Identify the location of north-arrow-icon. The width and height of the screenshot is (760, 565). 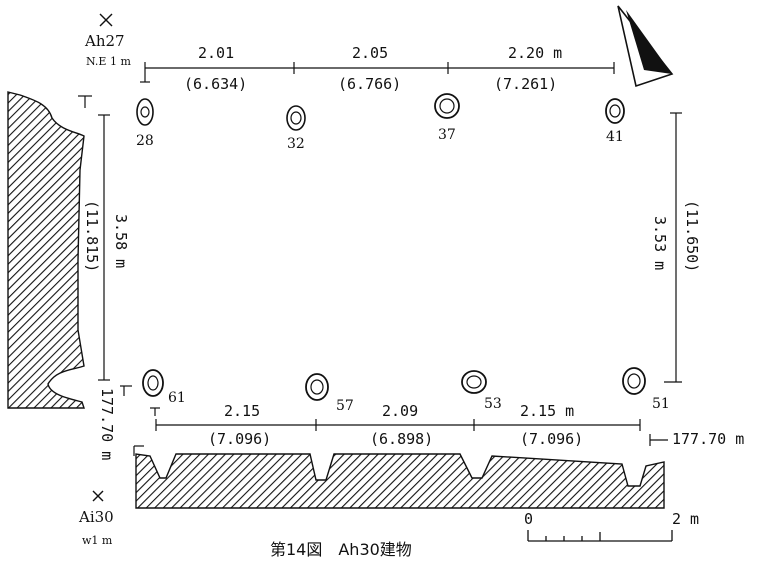
(645, 46).